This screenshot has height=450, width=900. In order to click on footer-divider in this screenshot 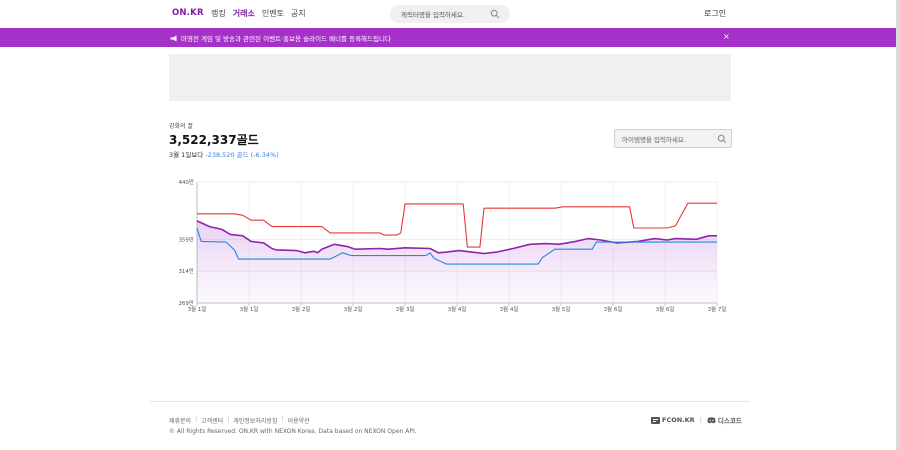, I will do `click(450, 401)`.